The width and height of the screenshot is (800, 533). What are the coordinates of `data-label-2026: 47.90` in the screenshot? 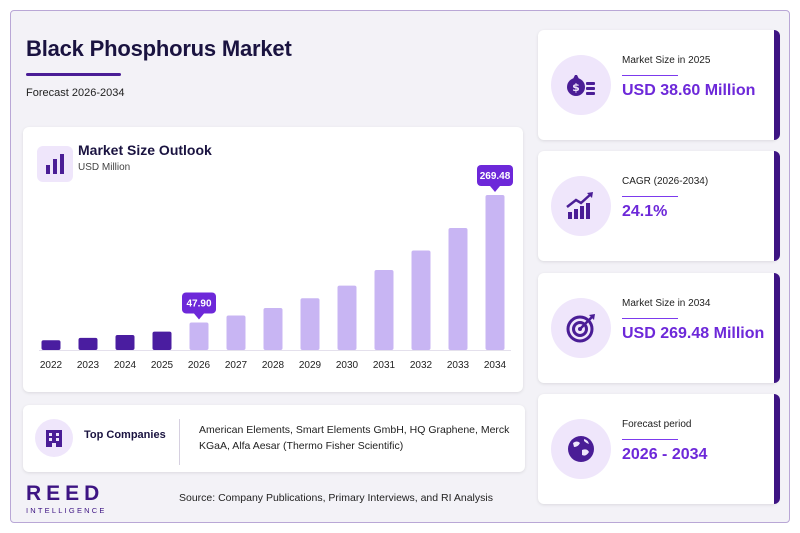 It's located at (199, 306).